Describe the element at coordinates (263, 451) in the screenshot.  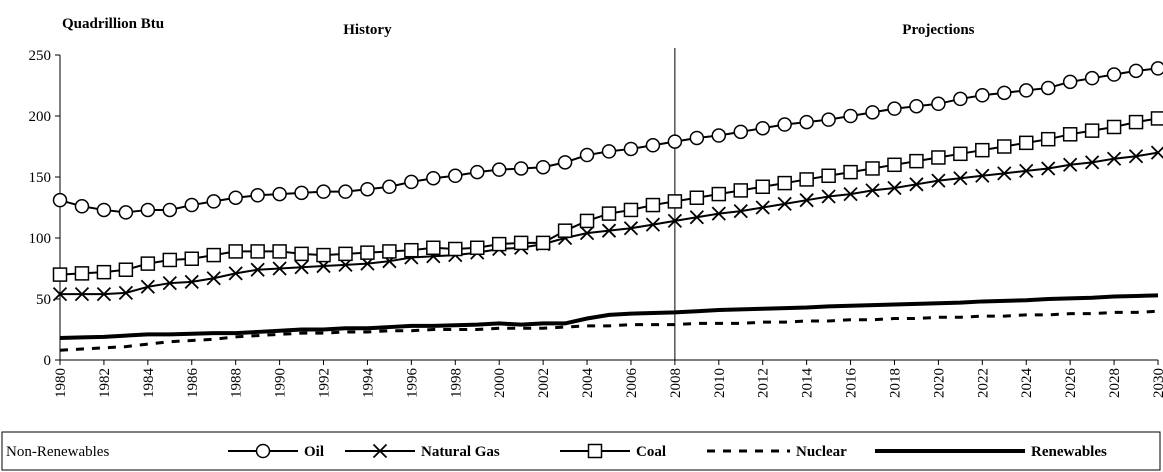
I see `legend-marker` at that location.